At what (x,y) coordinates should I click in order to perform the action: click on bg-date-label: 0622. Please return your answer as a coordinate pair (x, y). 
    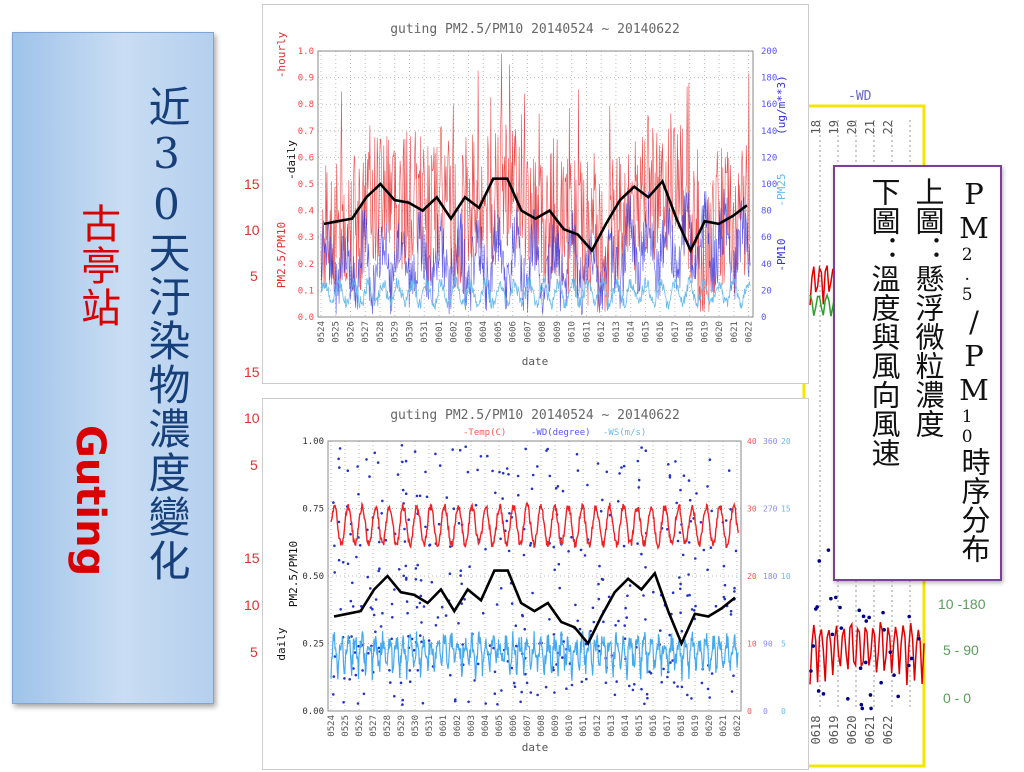
    Looking at the image, I should click on (888, 730).